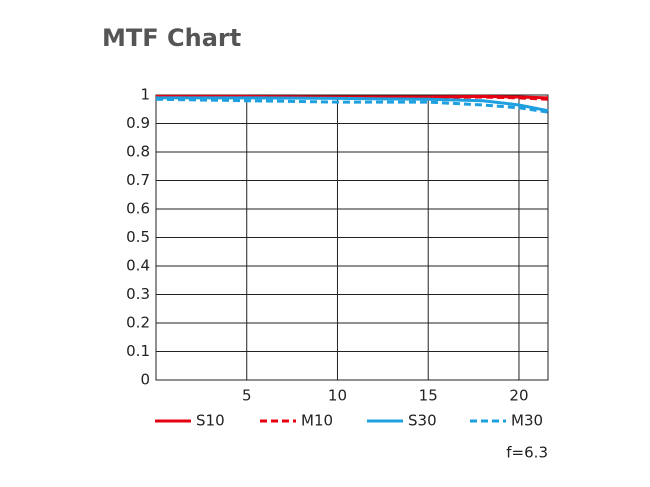  What do you see at coordinates (145, 380) in the screenshot?
I see `y-tick-label: 0` at bounding box center [145, 380].